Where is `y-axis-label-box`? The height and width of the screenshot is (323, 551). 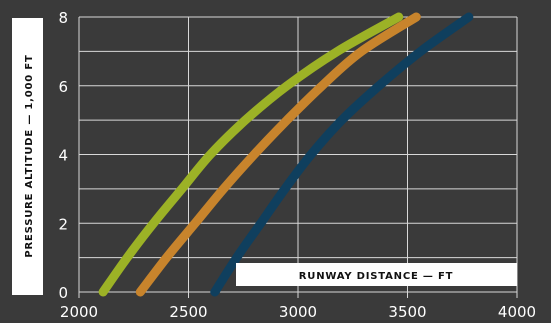 y-axis-label-box is located at coordinates (27, 156).